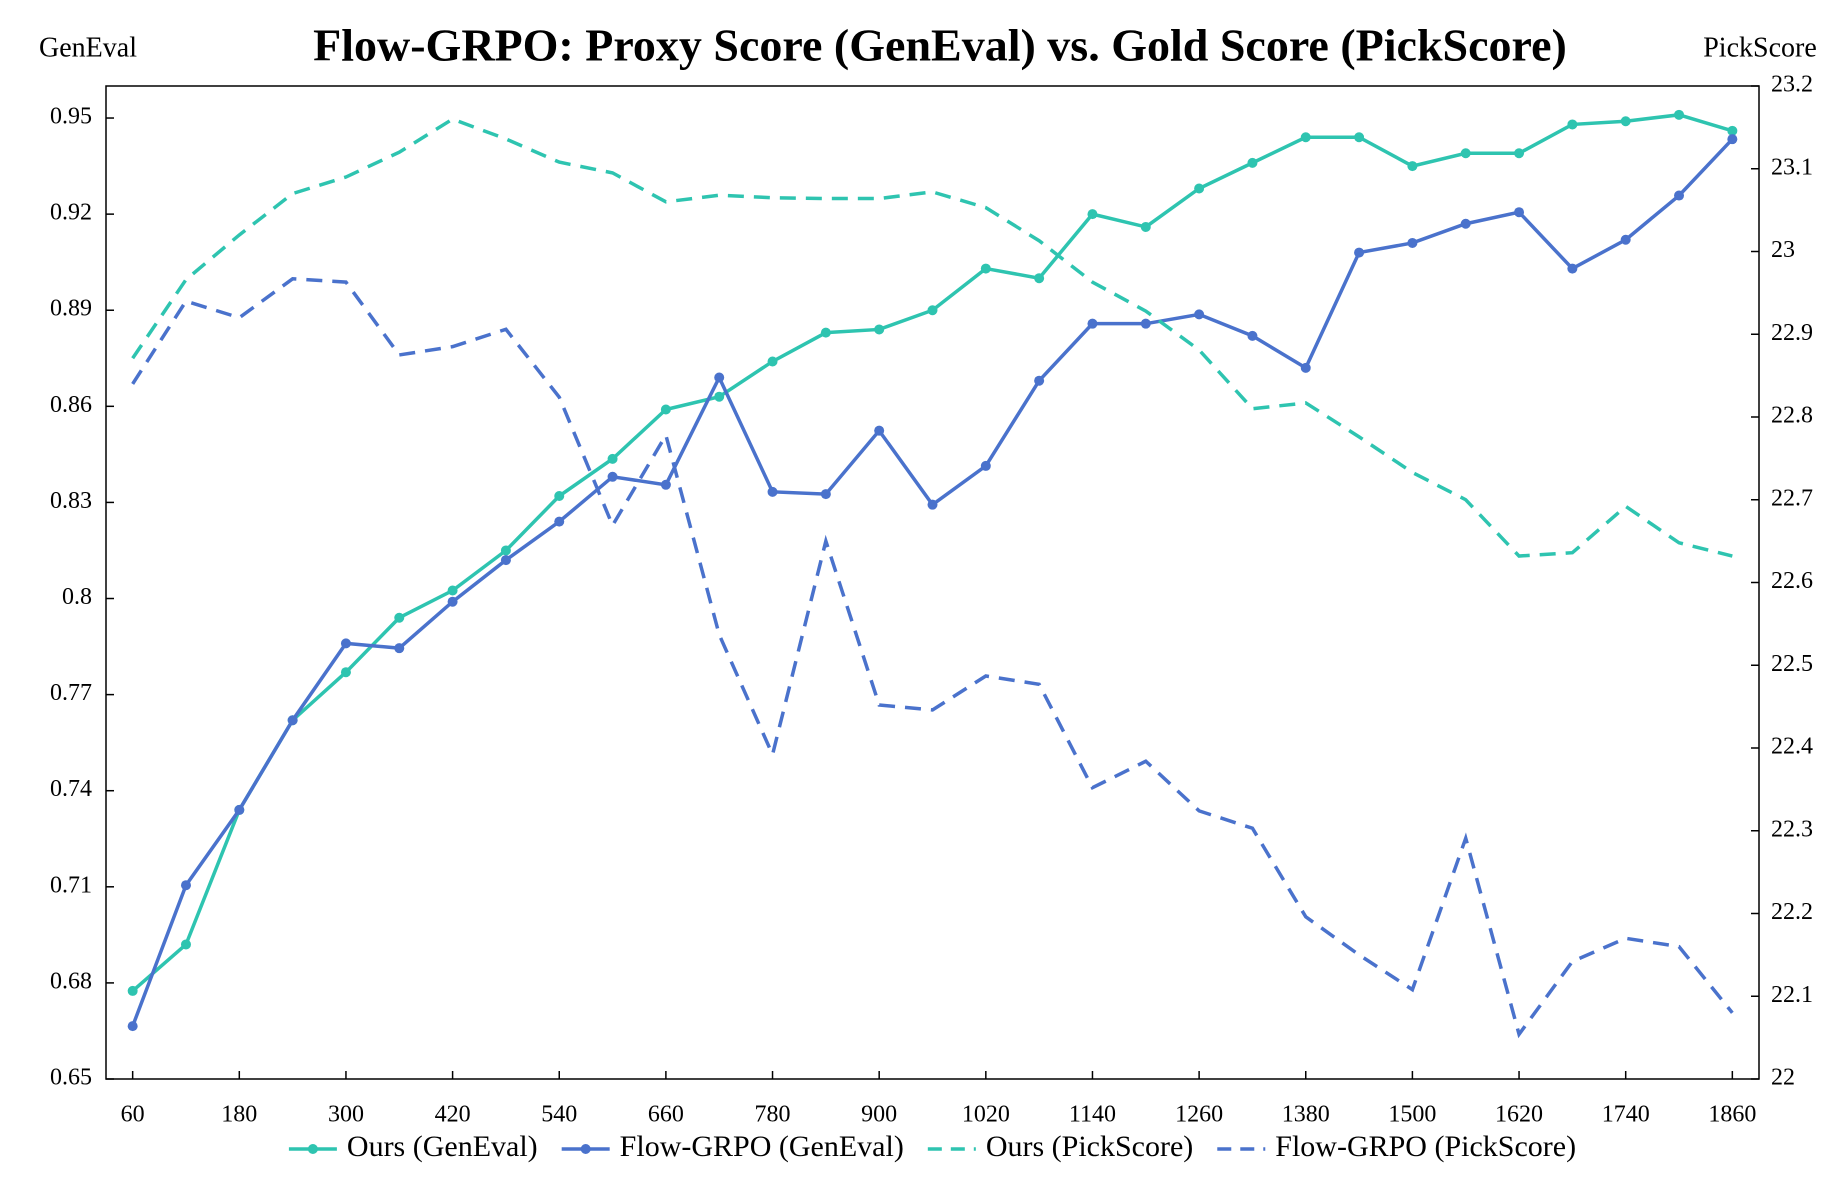 The height and width of the screenshot is (1198, 1842). I want to click on legend-item: Ours (GenEval), so click(413, 1146).